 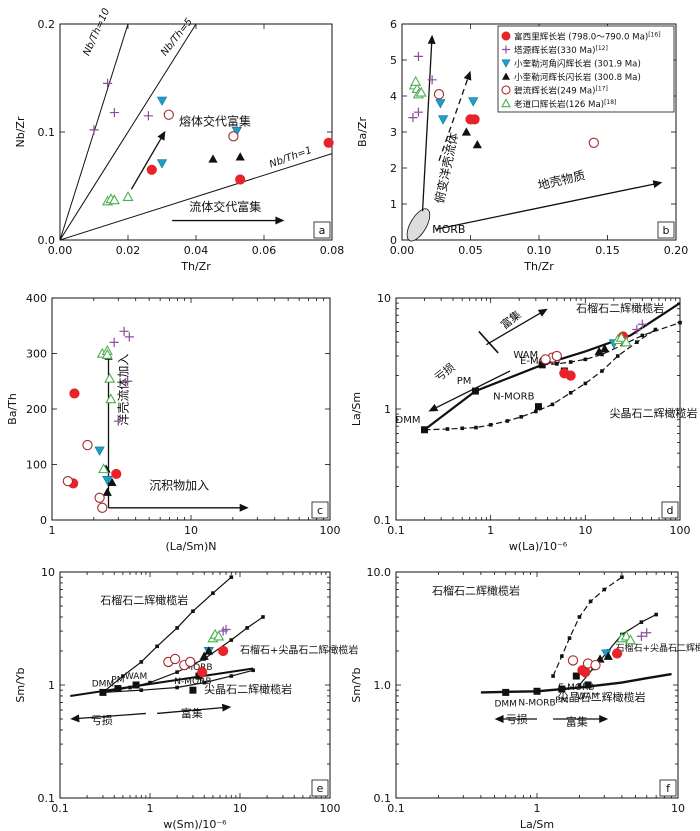 I want to click on y-axis-label: Nb/Zr, so click(x=20, y=131).